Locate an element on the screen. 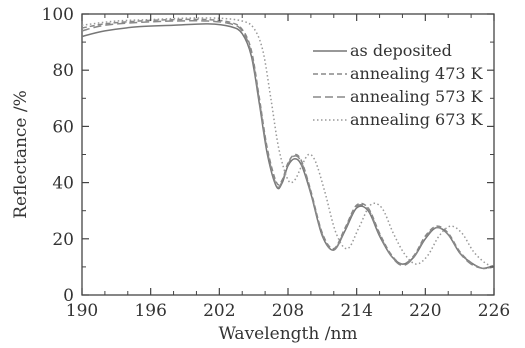 The width and height of the screenshot is (525, 348). x-tick-label: 202 is located at coordinates (219, 311).